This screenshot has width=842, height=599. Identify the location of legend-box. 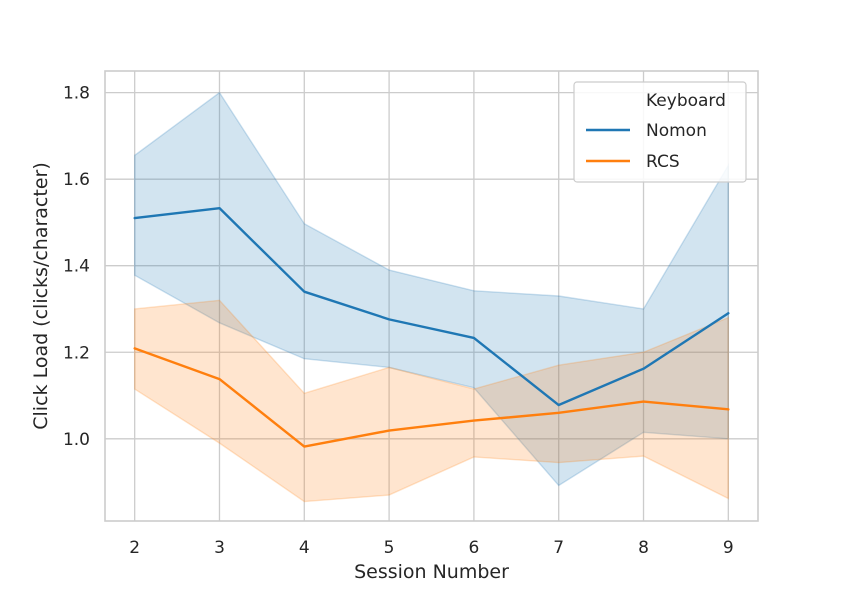
(660, 132).